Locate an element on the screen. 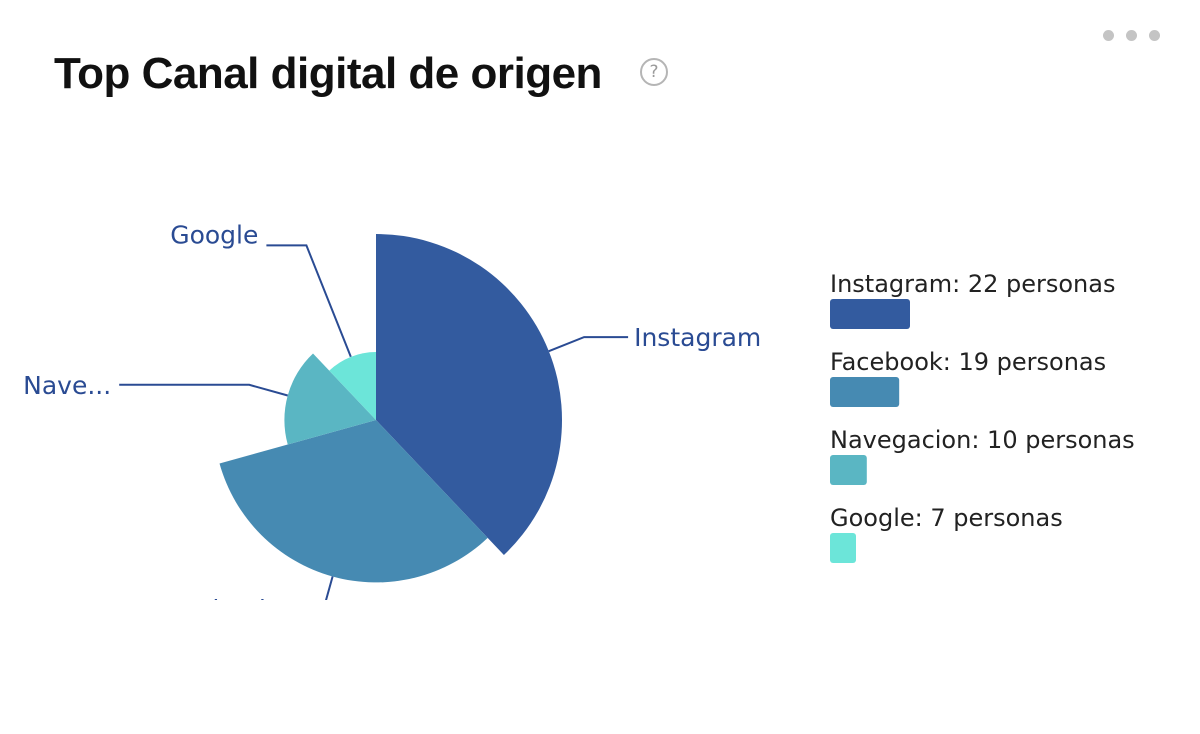  help-icon: ? is located at coordinates (654, 72).